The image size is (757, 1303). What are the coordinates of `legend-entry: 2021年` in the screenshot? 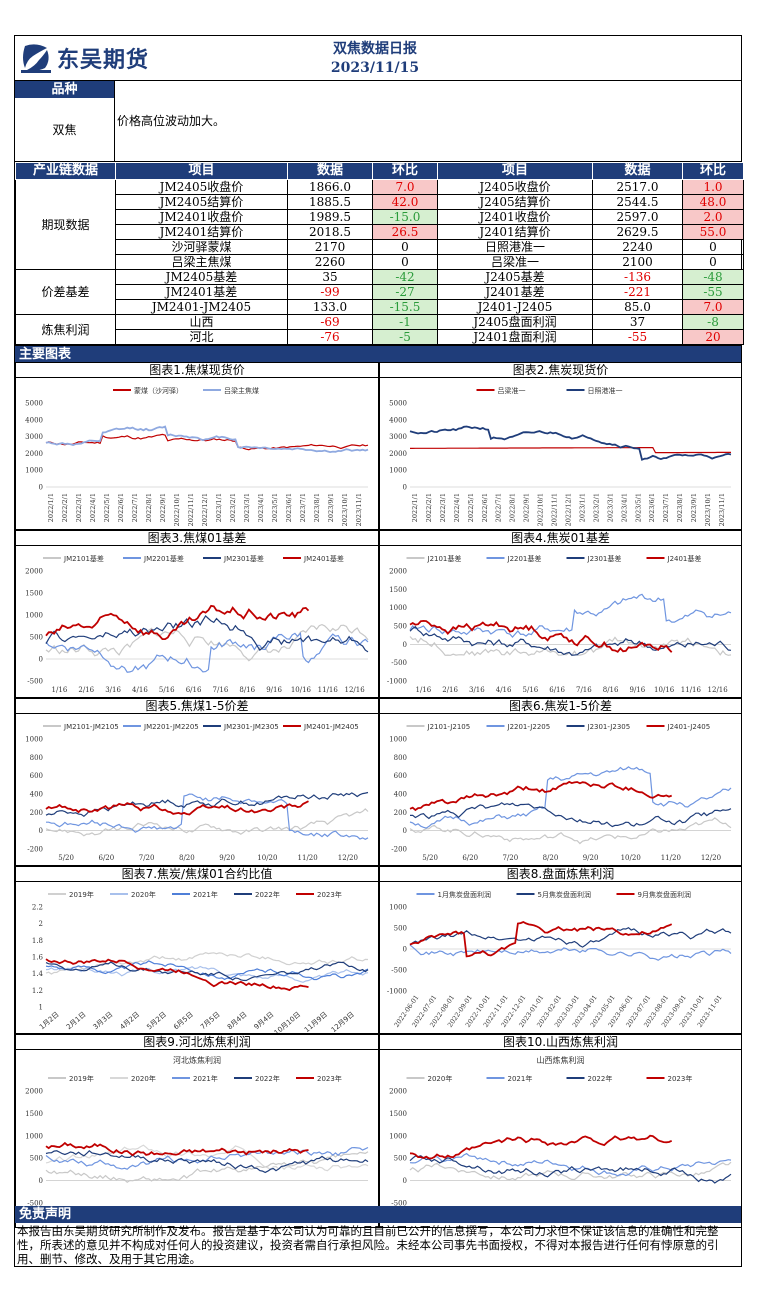 It's located at (195, 894).